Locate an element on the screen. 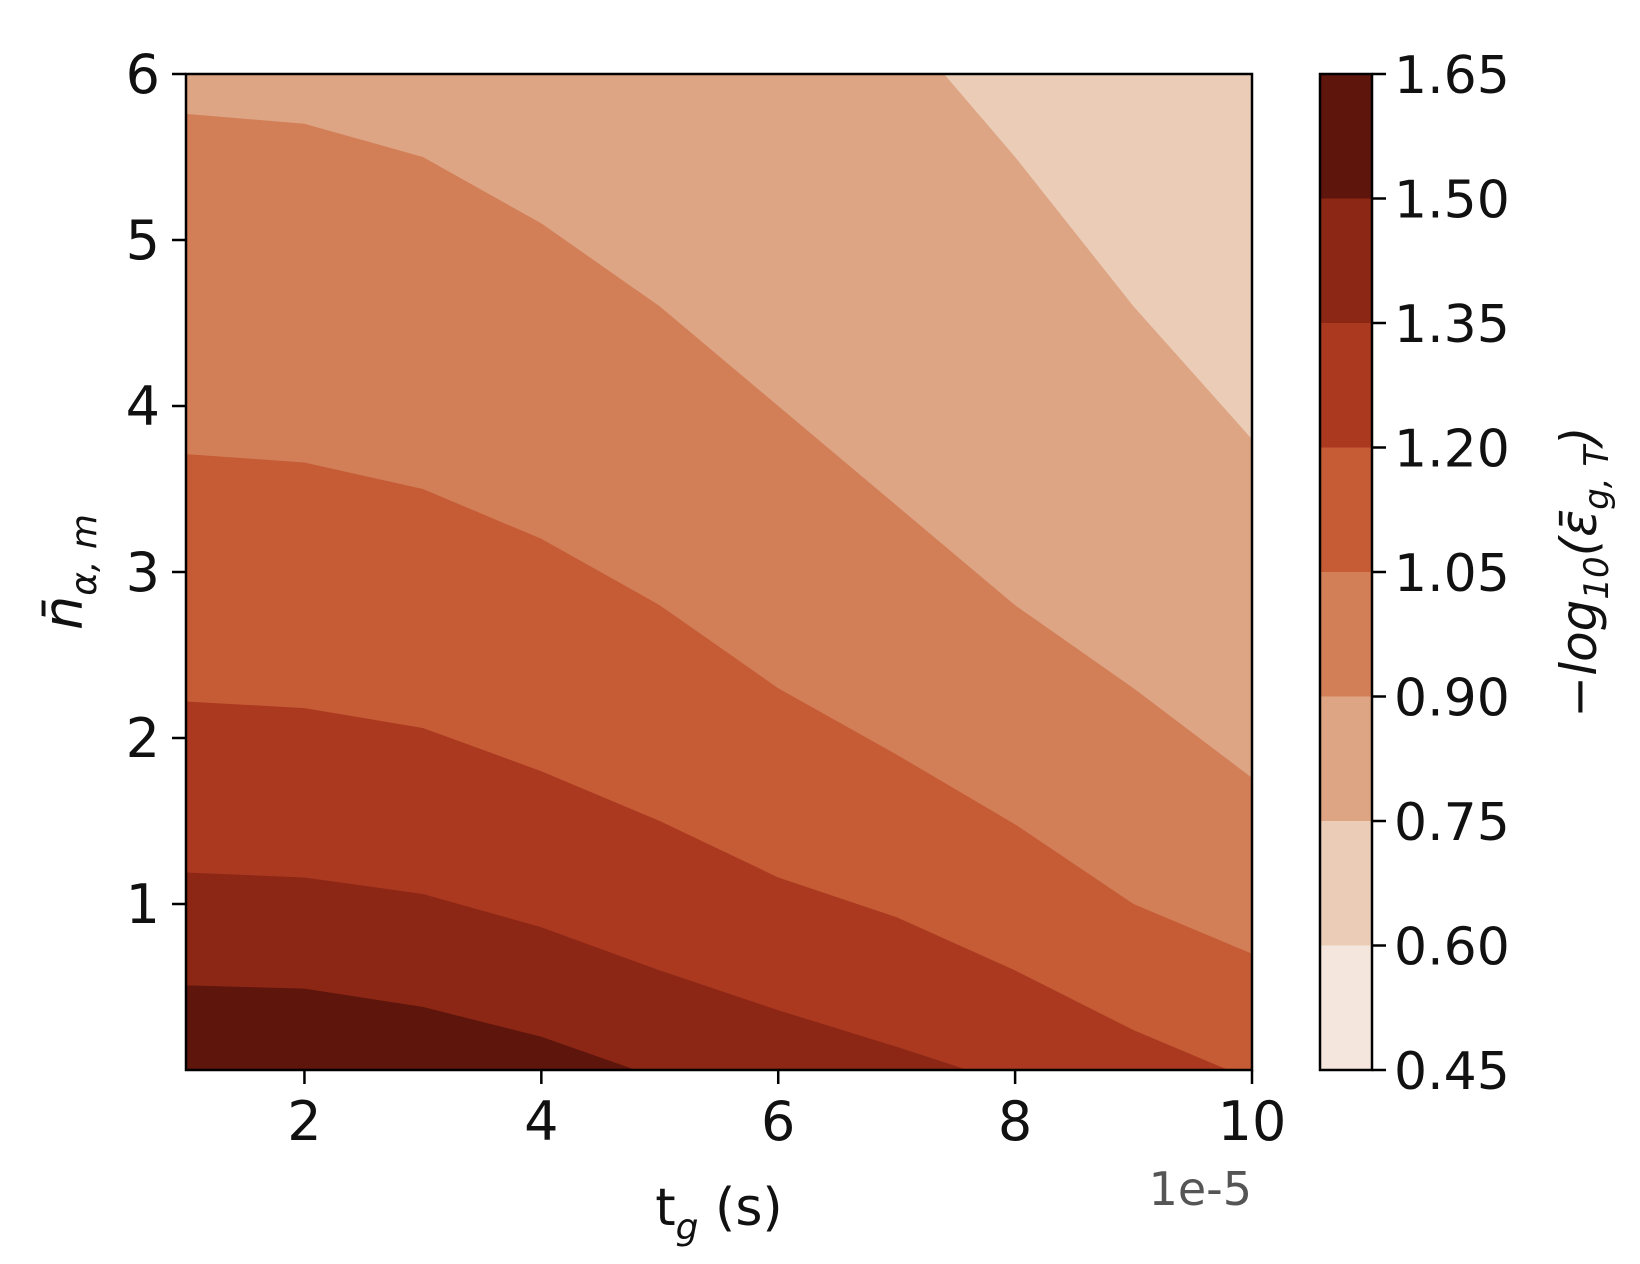  colorbar-tick-label: 1.50 is located at coordinates (1452, 201).